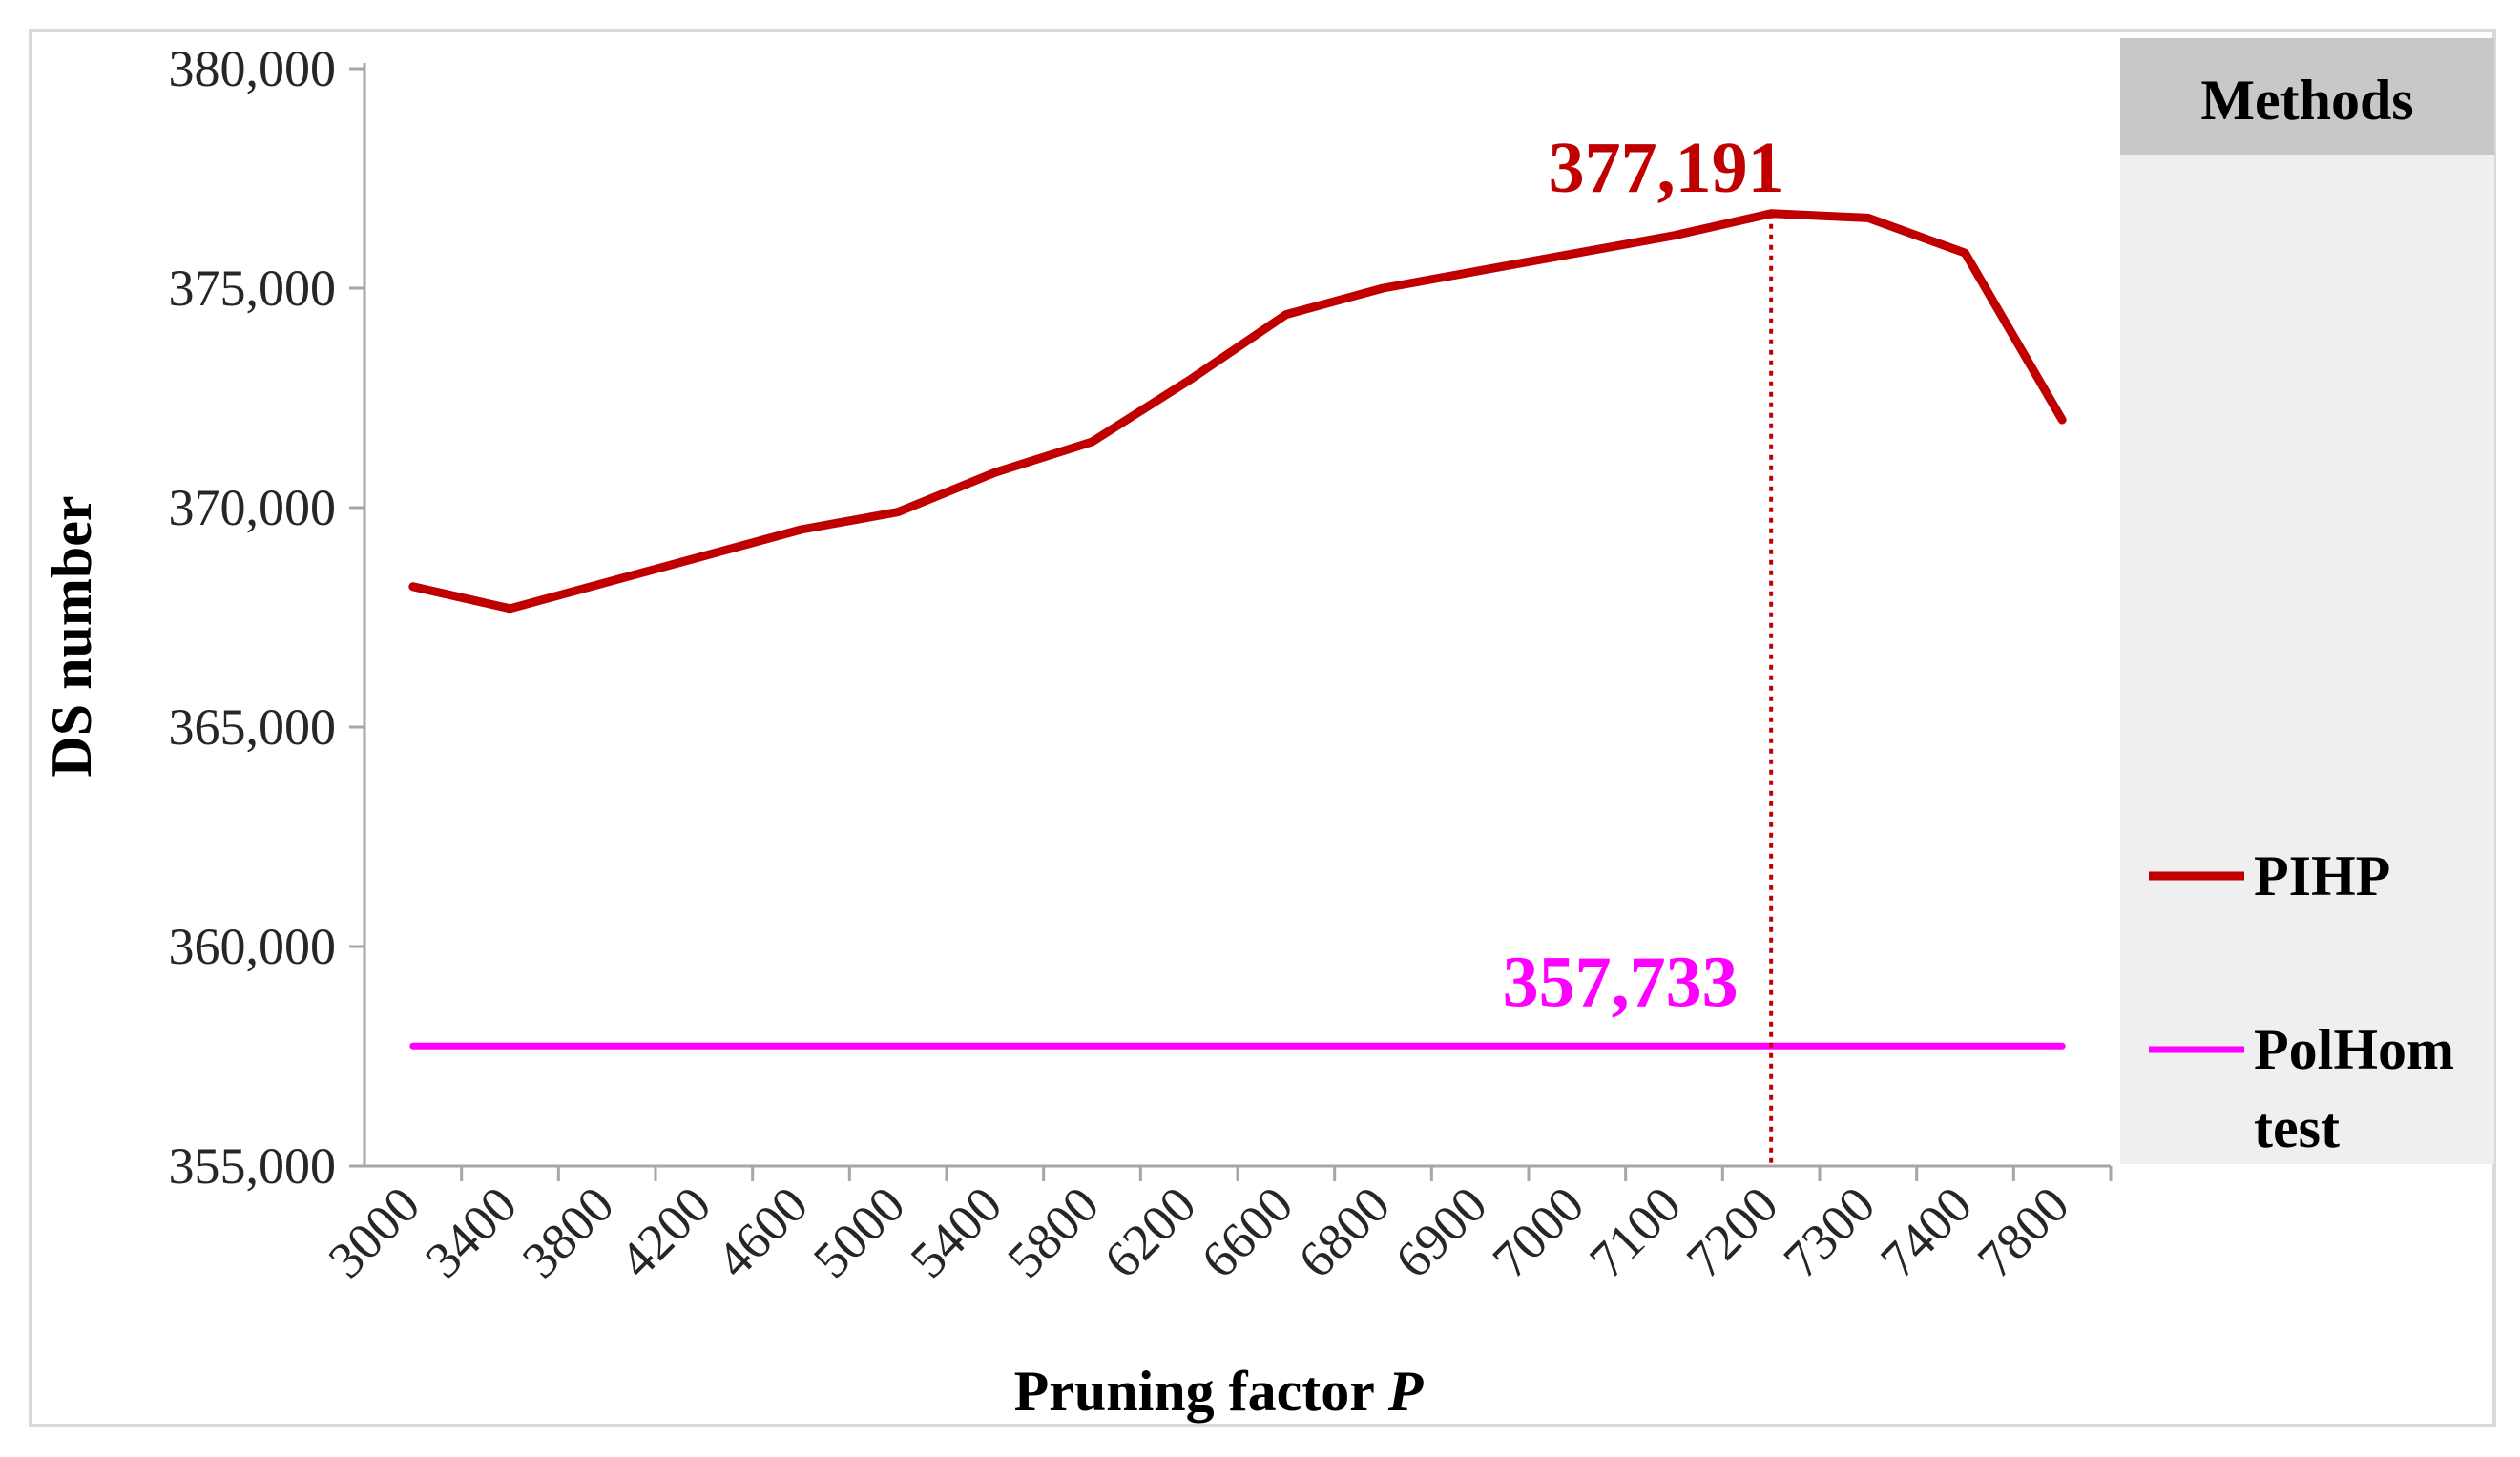  Describe the element at coordinates (253, 68) in the screenshot. I see `y-tick-label: 380,000` at that location.